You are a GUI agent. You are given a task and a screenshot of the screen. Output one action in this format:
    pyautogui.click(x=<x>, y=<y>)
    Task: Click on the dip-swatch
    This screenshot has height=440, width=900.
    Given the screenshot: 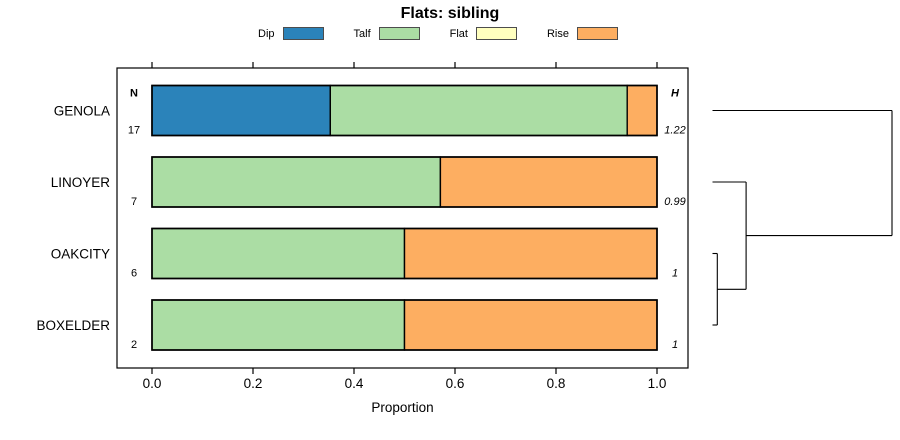 What is the action you would take?
    pyautogui.click(x=303, y=33)
    